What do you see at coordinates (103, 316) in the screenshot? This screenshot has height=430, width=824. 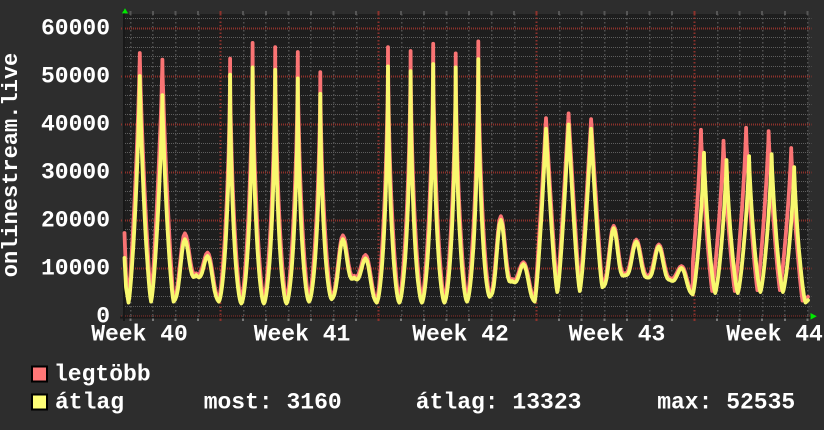 I see `svg-text: 0` at bounding box center [103, 316].